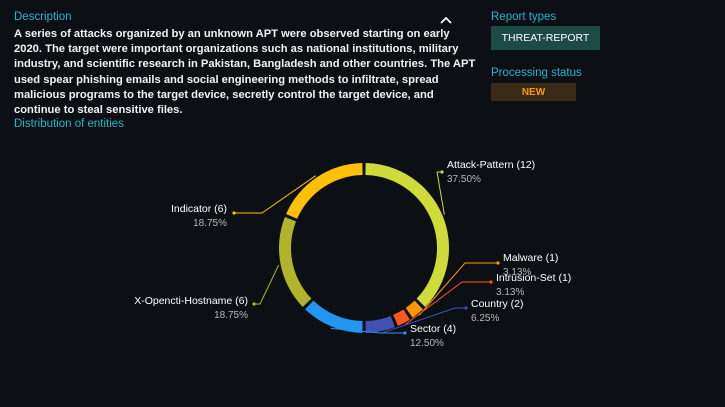 The image size is (725, 407). Describe the element at coordinates (545, 38) in the screenshot. I see `report-type-badge: THREAT-REPORT` at that location.